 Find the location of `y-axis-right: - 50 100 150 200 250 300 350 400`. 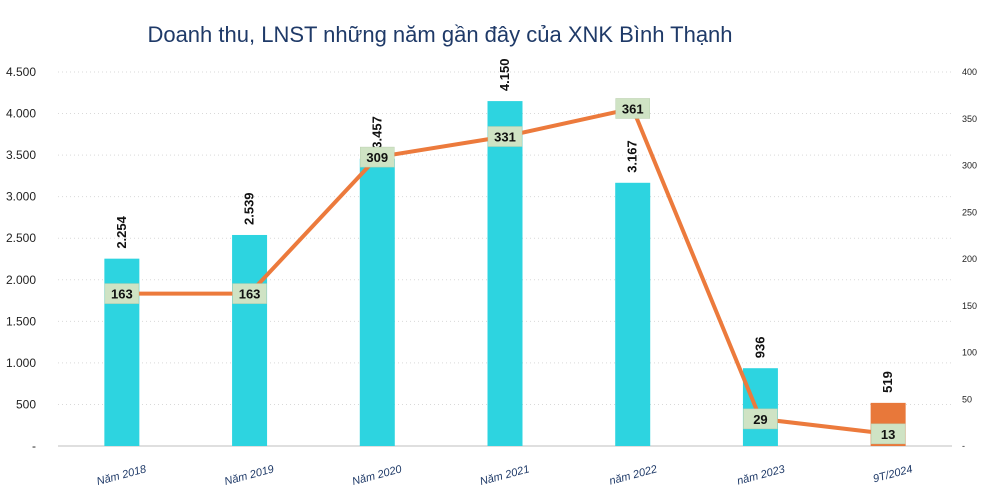

y-axis-right: - 50 100 150 200 250 300 350 400 is located at coordinates (969, 259).